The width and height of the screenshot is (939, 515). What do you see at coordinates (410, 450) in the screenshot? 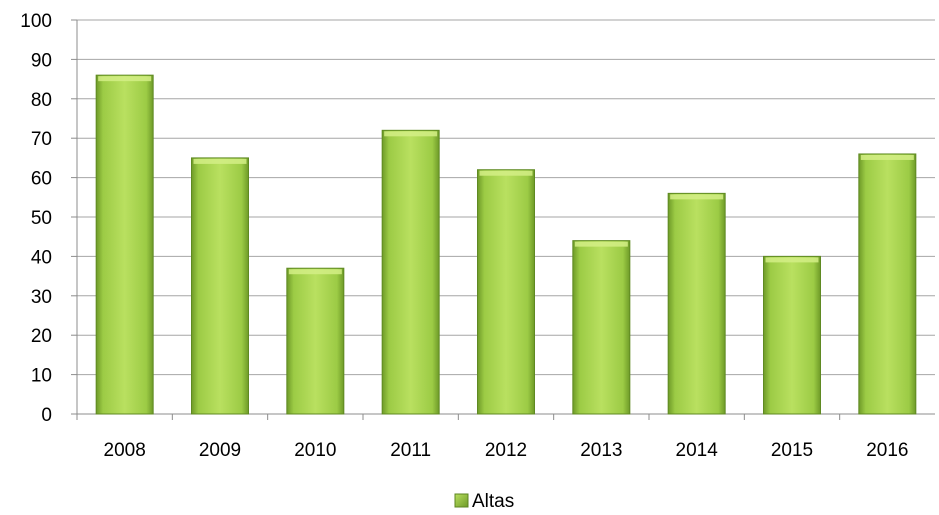
I see `x-tick-label: 2011` at bounding box center [410, 450].